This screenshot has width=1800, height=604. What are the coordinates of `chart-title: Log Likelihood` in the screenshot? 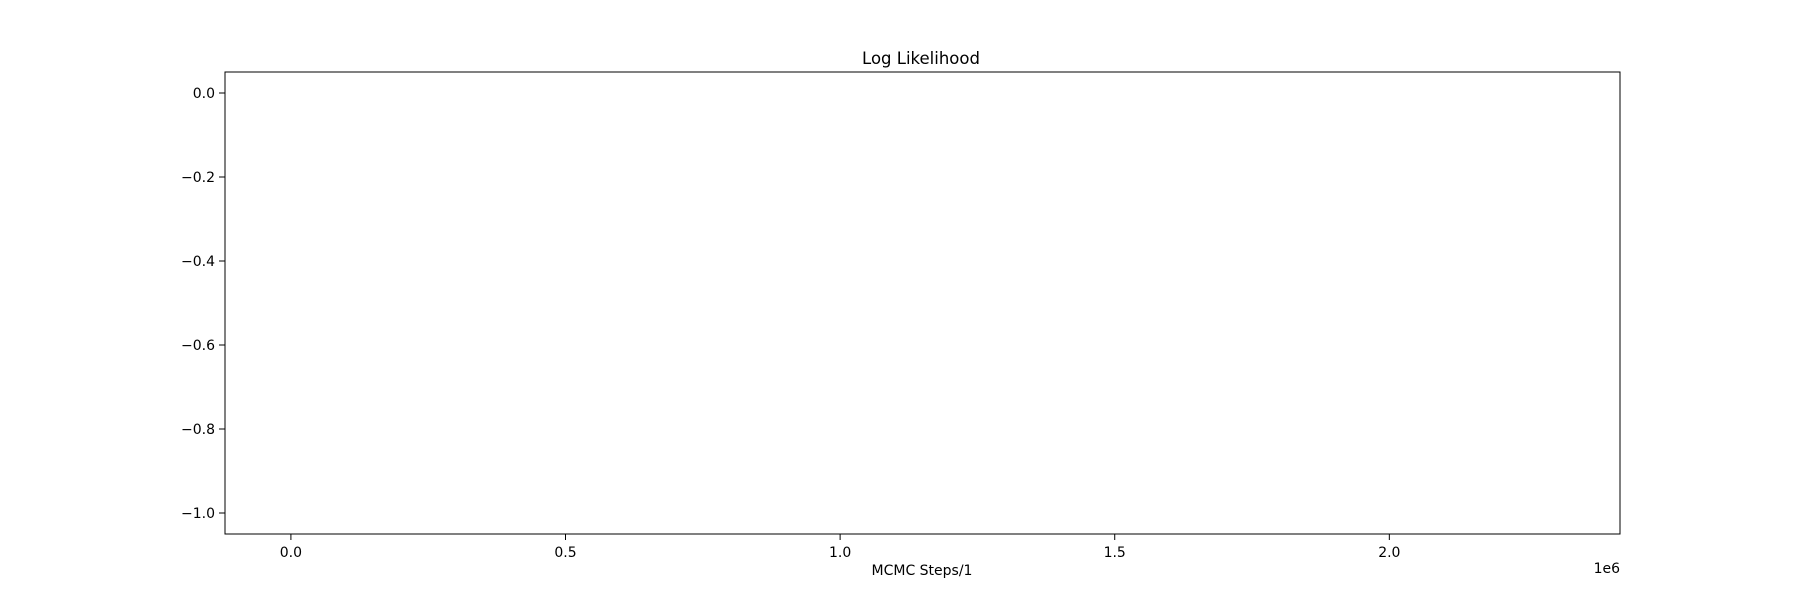 It's located at (921, 58).